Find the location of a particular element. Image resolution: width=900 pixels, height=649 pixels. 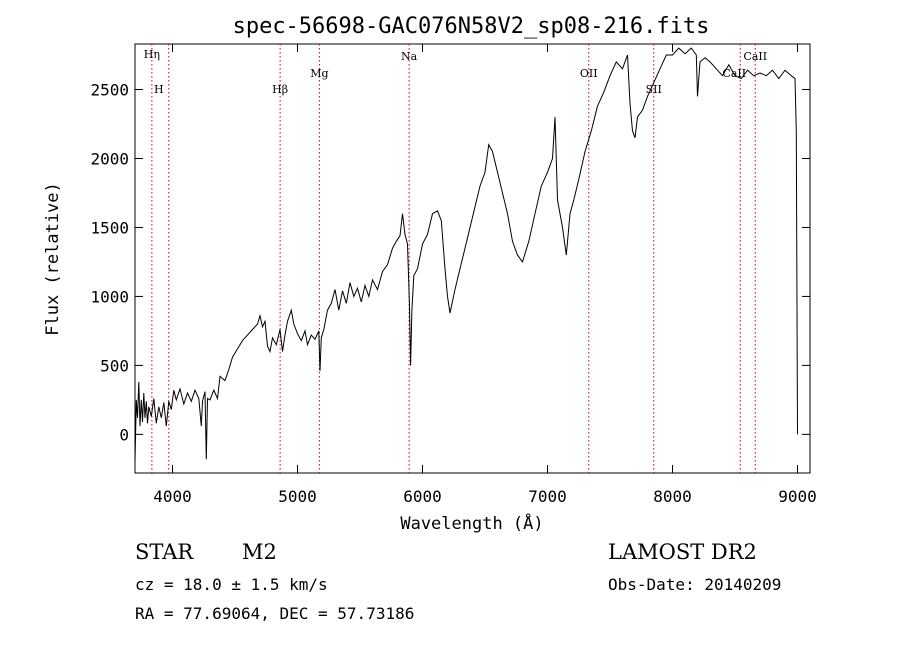

survey-name: LAMOST DR2 is located at coordinates (682, 552).